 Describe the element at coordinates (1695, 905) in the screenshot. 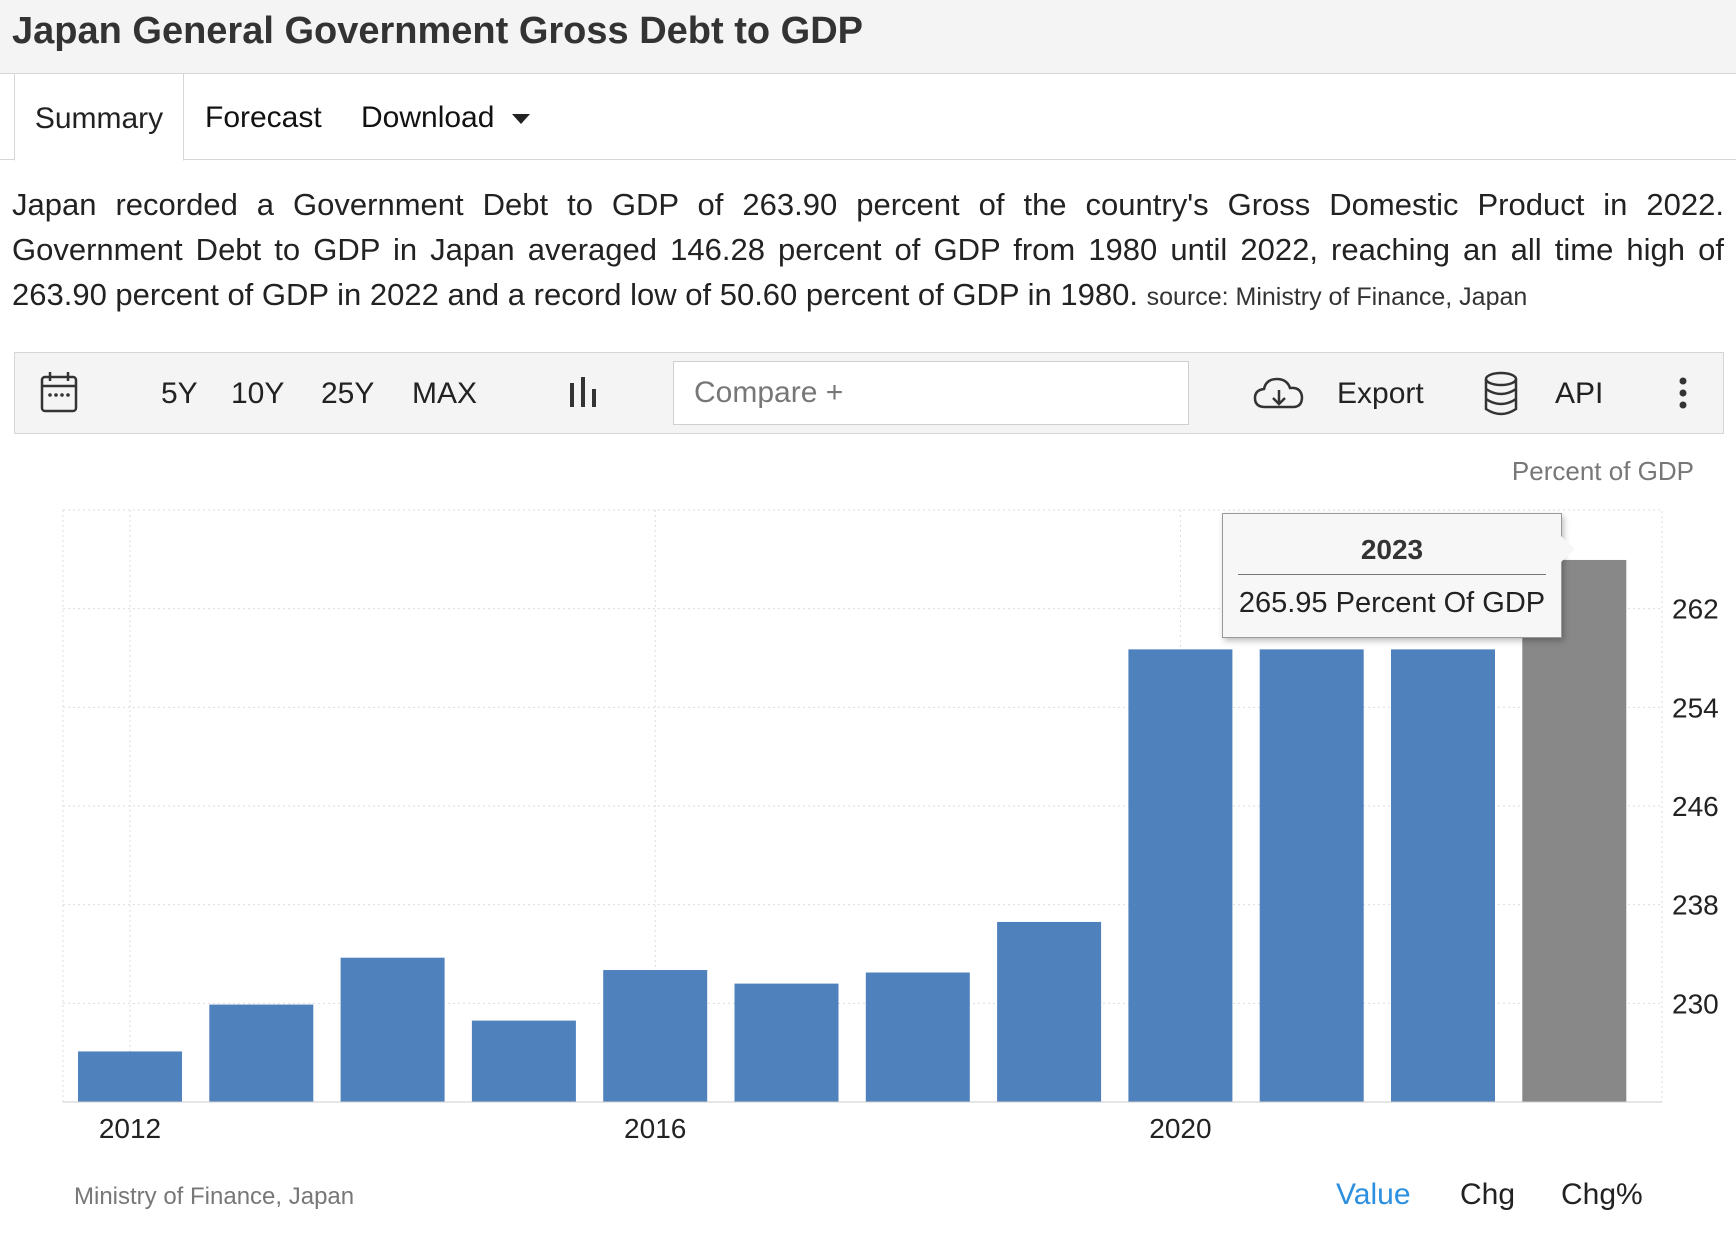

I see `y-tick-label: 238` at that location.